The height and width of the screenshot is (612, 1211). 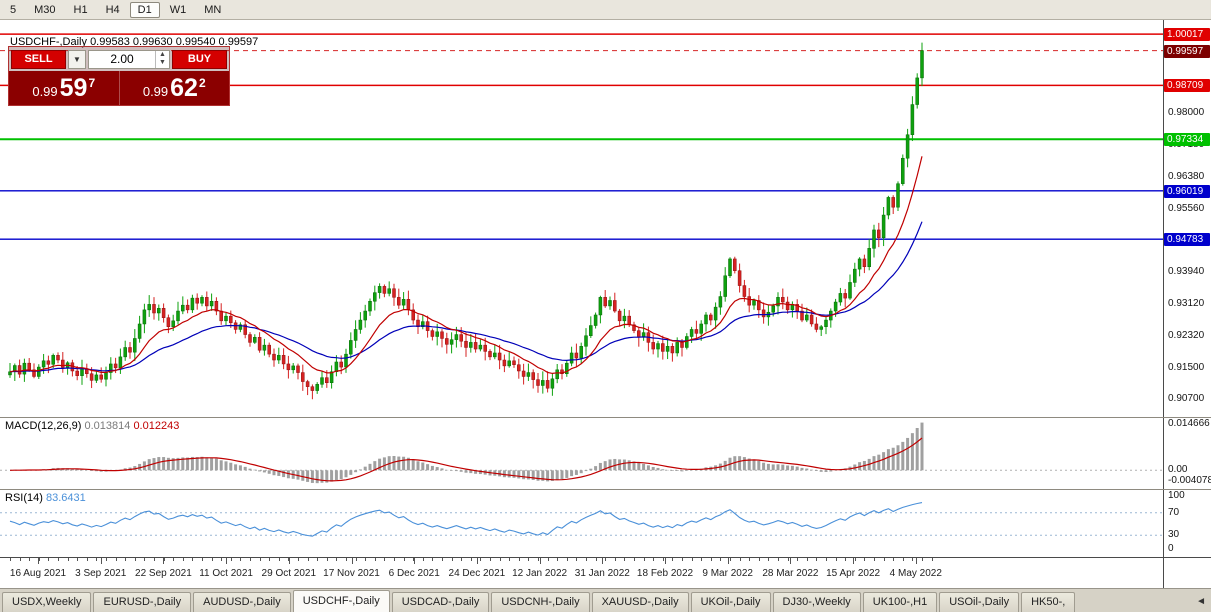 What do you see at coordinates (155, 91) in the screenshot?
I see `ask-big-figure: 0.99` at bounding box center [155, 91].